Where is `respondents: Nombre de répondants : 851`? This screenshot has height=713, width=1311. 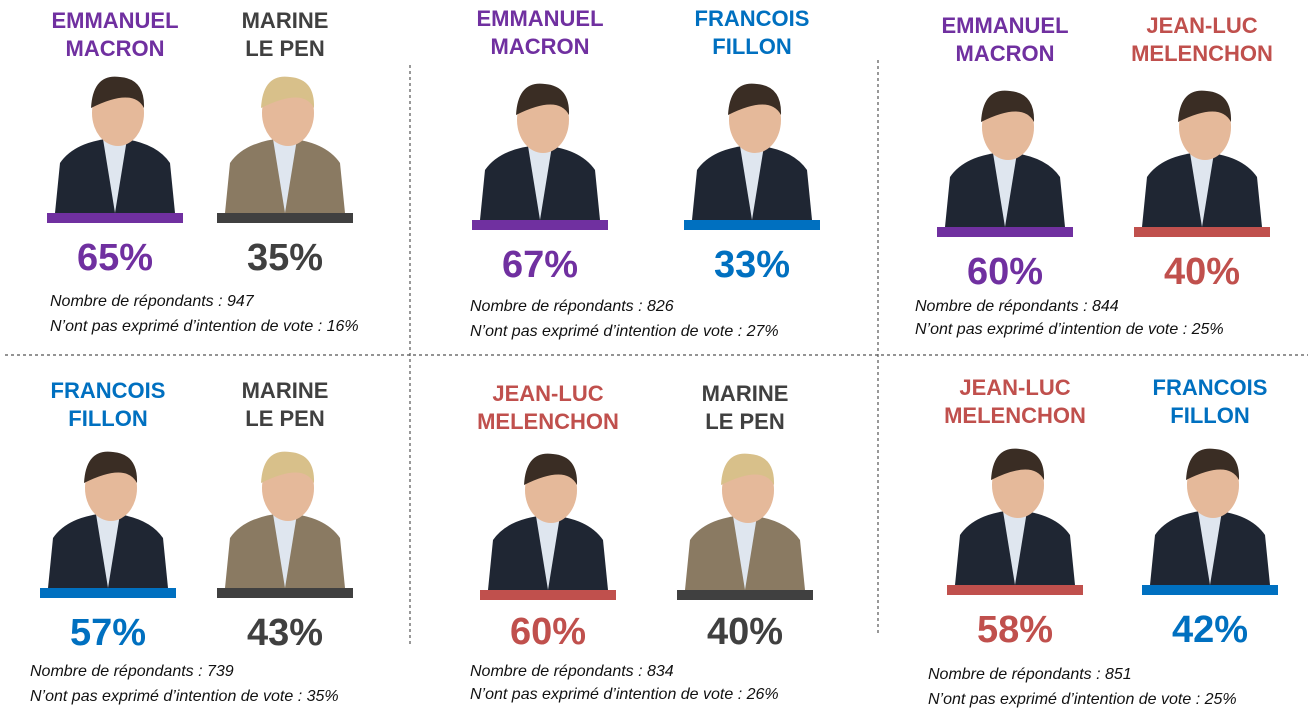
respondents: Nombre de répondants : 851 is located at coordinates (1030, 674).